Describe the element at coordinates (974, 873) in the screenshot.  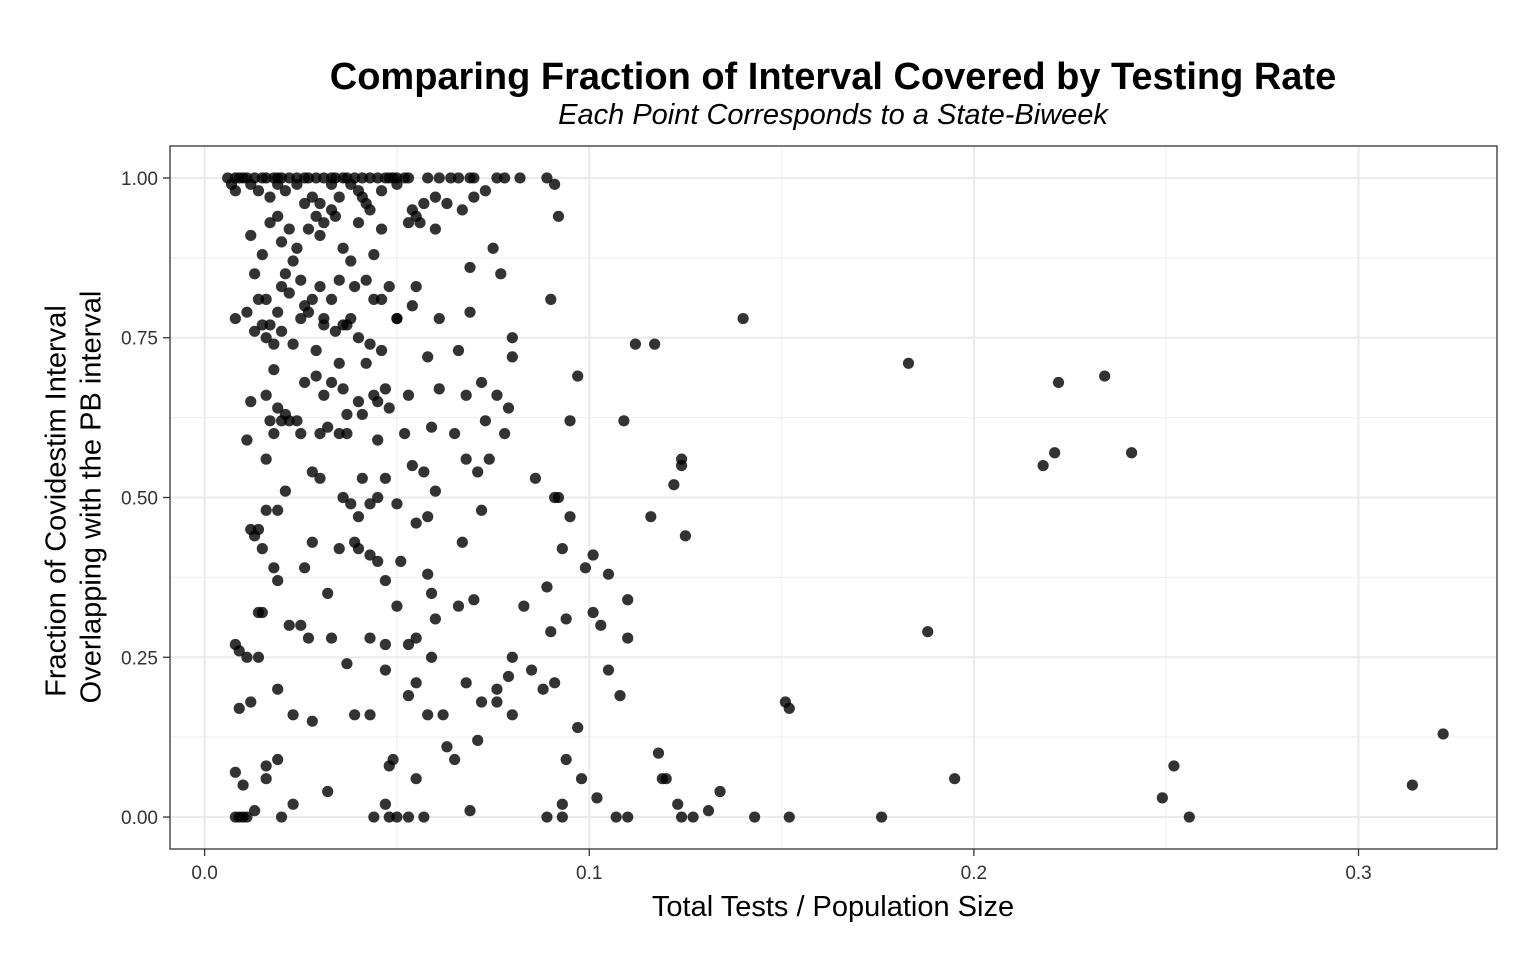
I see `x-tick-label: 0.2` at that location.